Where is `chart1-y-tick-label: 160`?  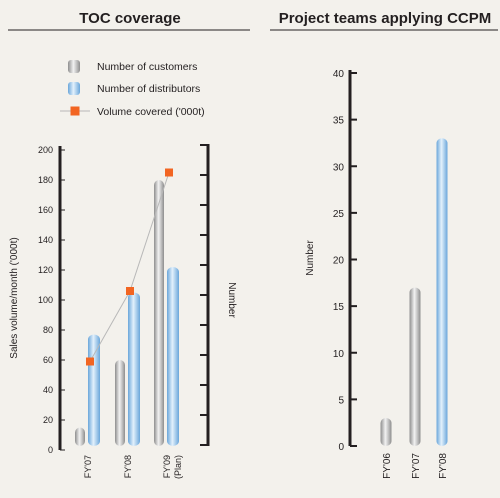 chart1-y-tick-label: 160 is located at coordinates (45, 210).